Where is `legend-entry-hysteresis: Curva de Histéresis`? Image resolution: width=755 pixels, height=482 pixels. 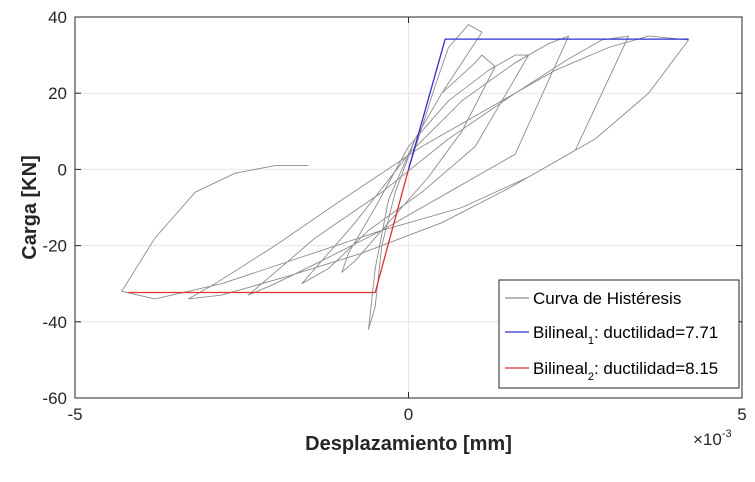
legend-entry-hysteresis: Curva de Histéresis is located at coordinates (607, 298).